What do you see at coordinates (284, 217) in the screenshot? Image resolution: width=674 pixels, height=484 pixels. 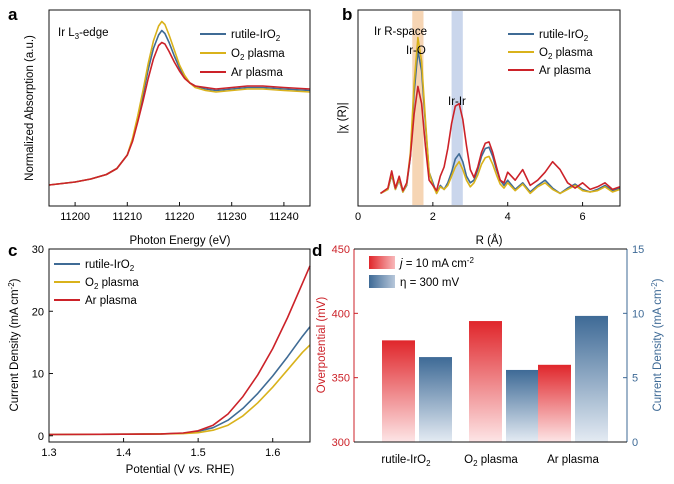 I see `x-tick-label: 11240` at bounding box center [284, 217].